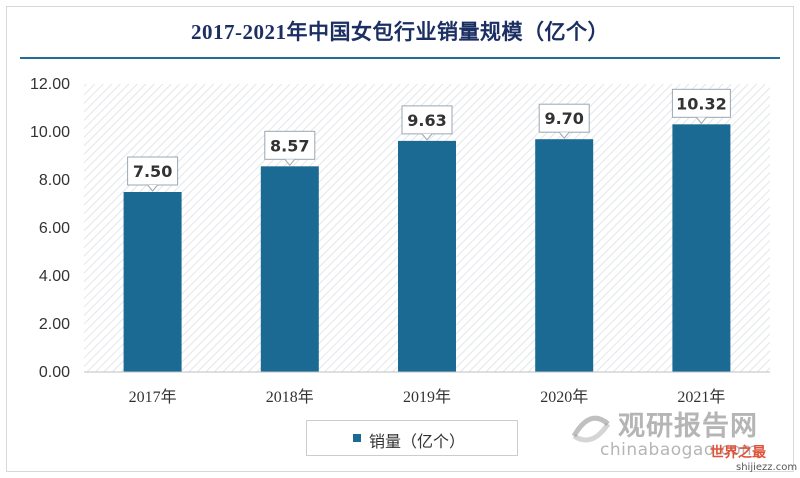 Image resolution: width=800 pixels, height=478 pixels. I want to click on y-tick-label: 4.00, so click(54, 276).